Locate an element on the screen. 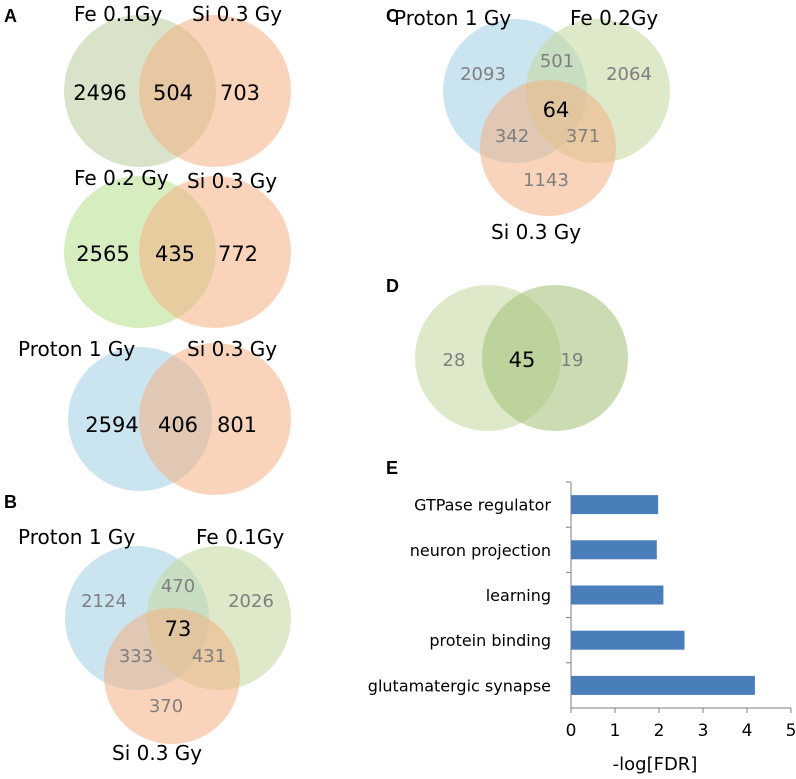 The width and height of the screenshot is (796, 779). venn-b-only-bottom: 370 is located at coordinates (166, 706).